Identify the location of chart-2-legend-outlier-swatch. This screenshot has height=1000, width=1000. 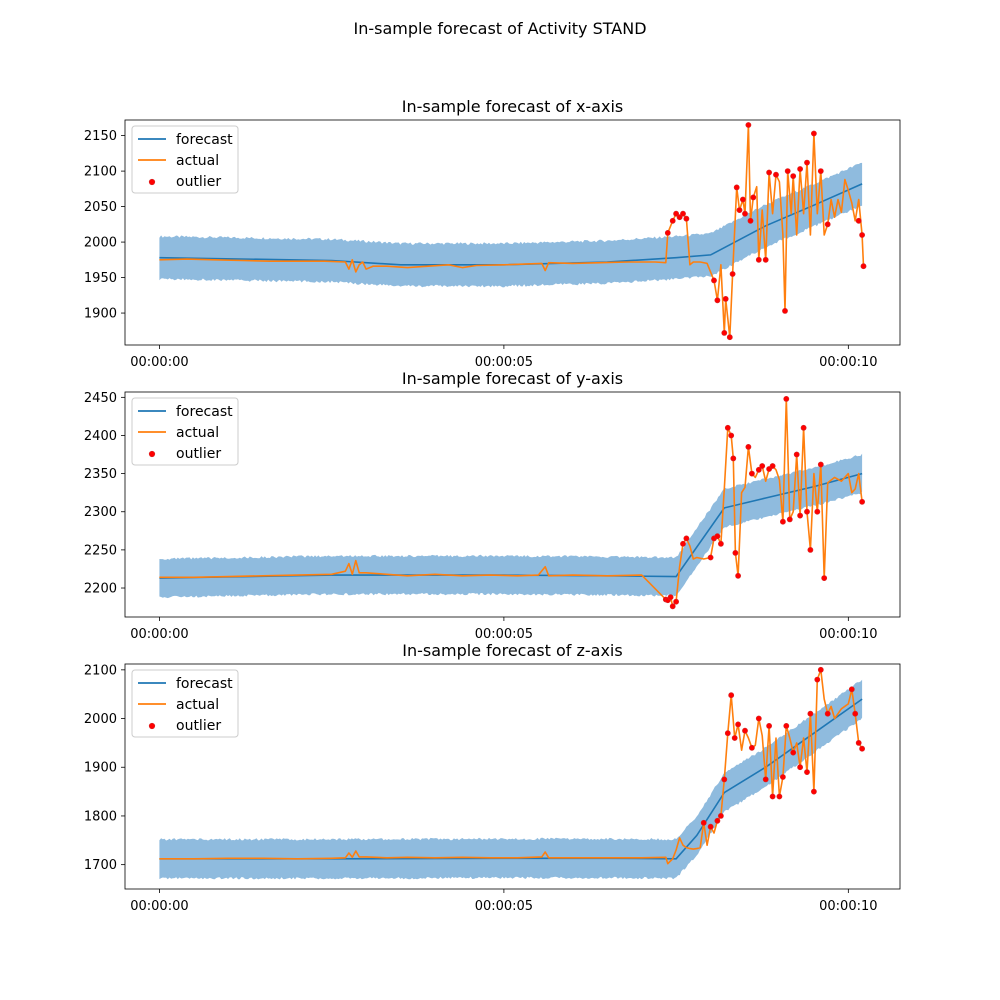
(152, 454).